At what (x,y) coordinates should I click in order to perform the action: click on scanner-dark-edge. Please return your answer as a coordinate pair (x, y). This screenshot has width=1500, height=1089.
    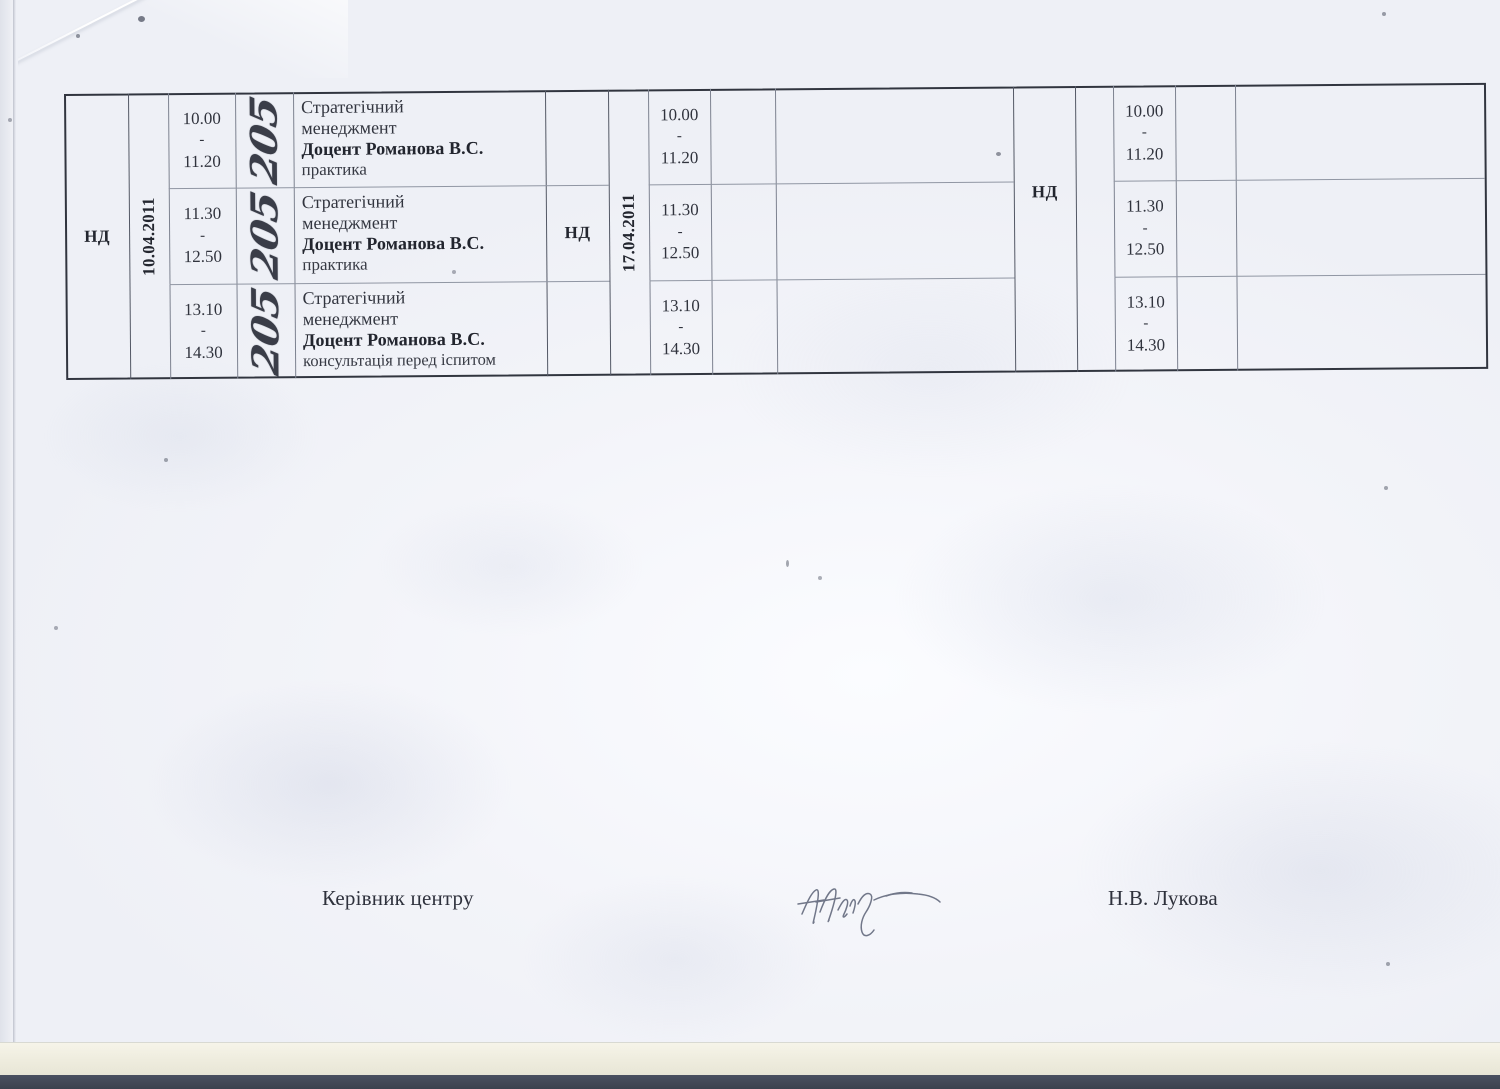
    Looking at the image, I should click on (750, 1082).